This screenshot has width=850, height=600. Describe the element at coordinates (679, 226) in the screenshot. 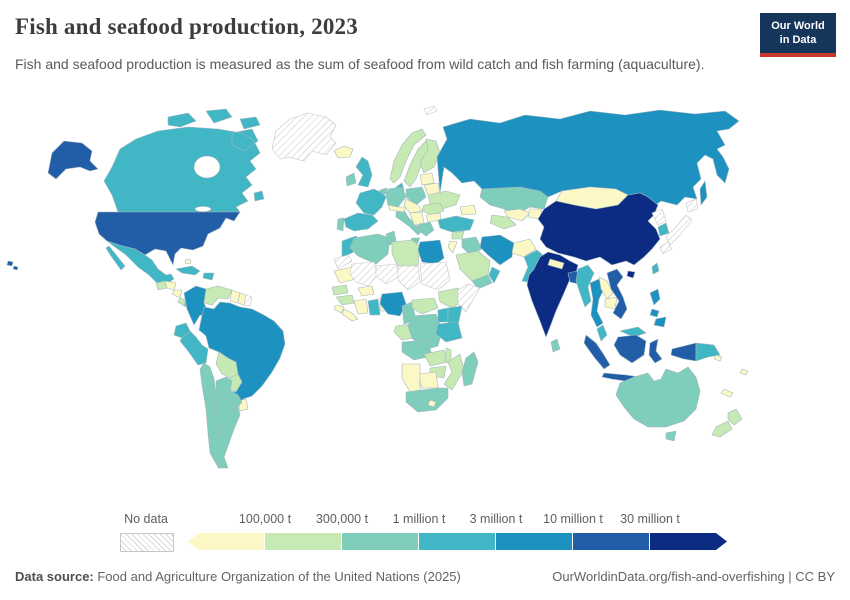

I see `country-japan` at that location.